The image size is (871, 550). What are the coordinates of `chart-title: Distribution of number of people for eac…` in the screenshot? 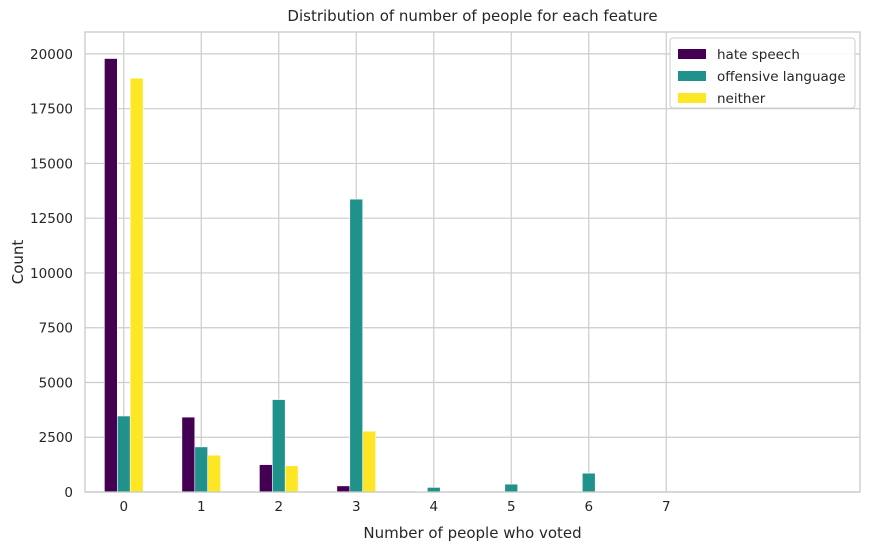 It's located at (472, 16).